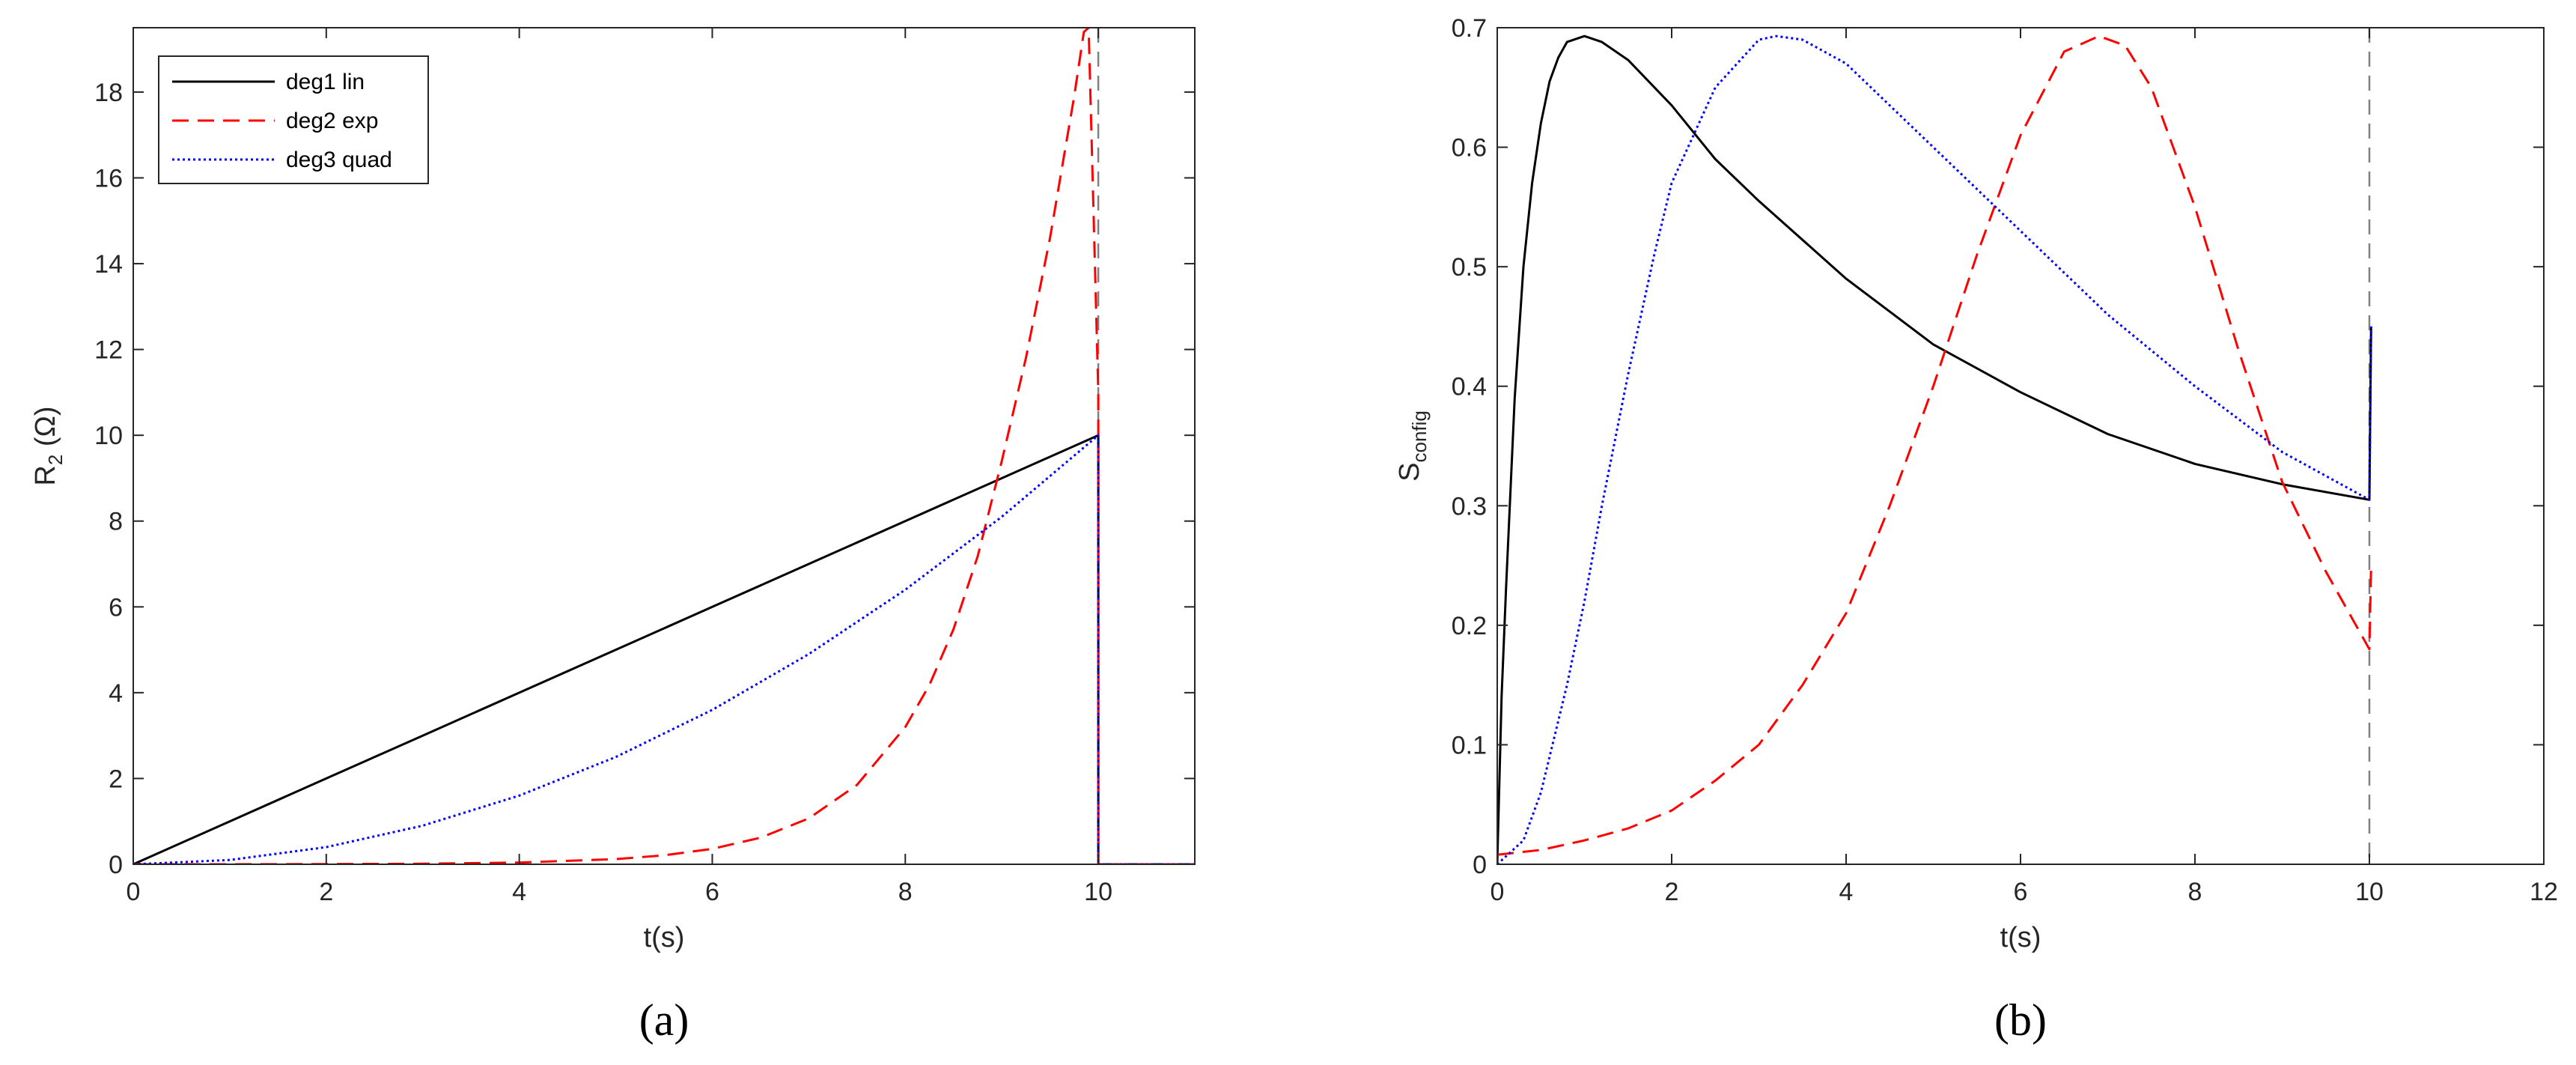 This screenshot has width=2576, height=1065. I want to click on panel-b-x-axis-label: t(s), so click(2020, 937).